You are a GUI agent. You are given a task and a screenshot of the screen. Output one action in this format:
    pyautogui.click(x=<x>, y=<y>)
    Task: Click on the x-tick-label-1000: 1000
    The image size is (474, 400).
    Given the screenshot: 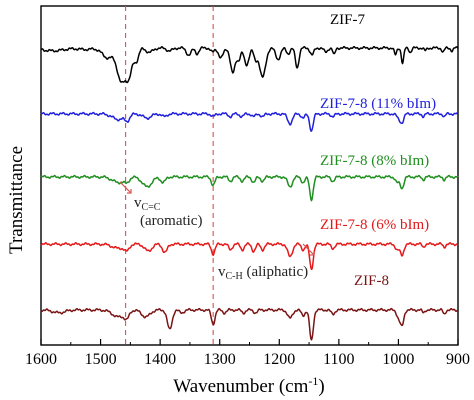 What is the action you would take?
    pyautogui.click(x=398, y=359)
    